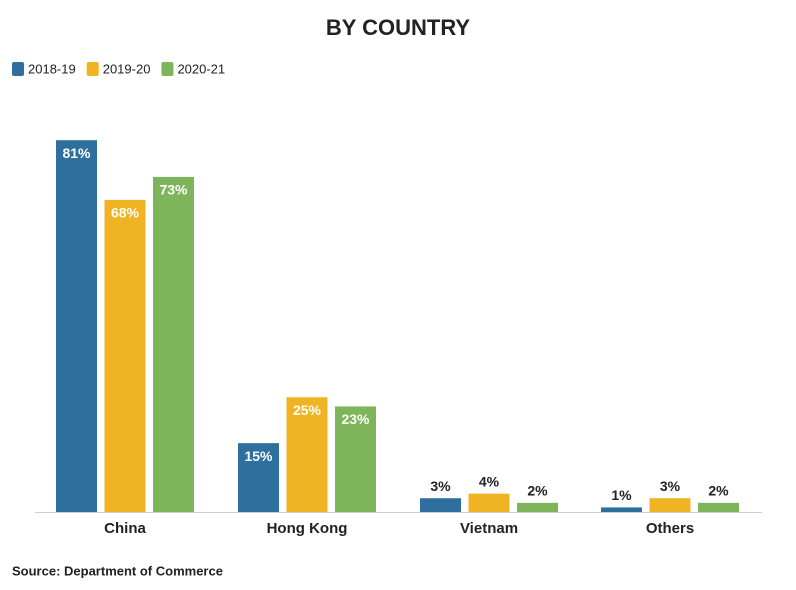 The image size is (796, 590). I want to click on value-label: 23%, so click(355, 419).